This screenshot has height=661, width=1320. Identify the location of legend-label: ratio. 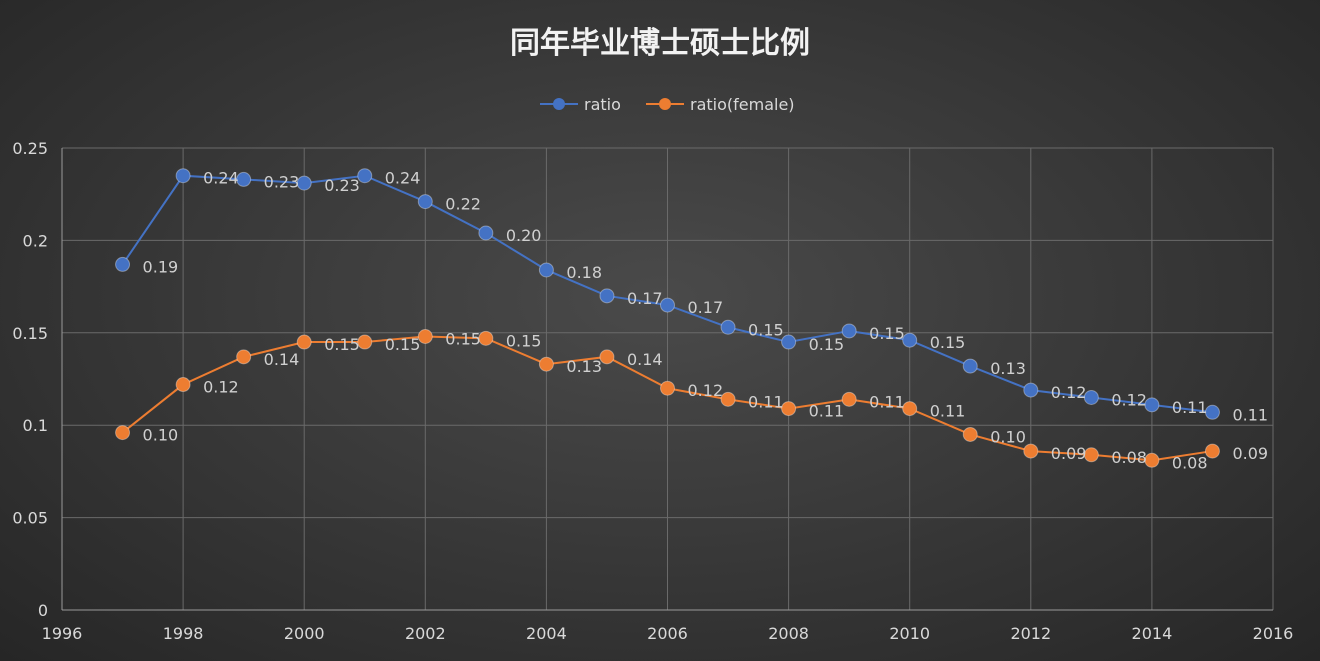
(602, 104).